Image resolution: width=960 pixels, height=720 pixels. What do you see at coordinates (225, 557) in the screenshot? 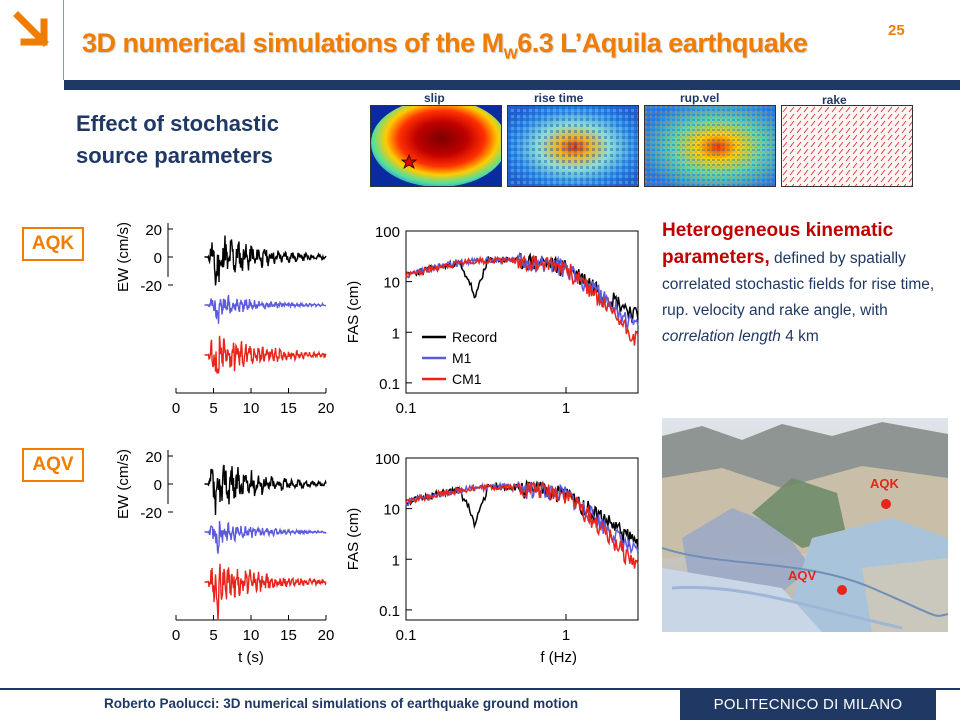
I see `aqv-velocity-plot: 20 0 -20 EW (cm/s) 0 5 10 15 20 t (s)` at bounding box center [225, 557].